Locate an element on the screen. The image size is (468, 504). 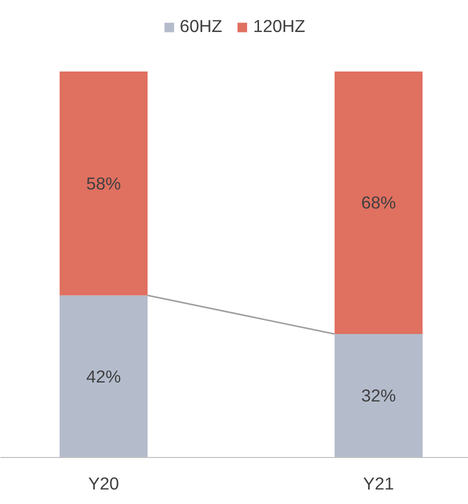
x-tick-label: Y21 is located at coordinates (378, 484).